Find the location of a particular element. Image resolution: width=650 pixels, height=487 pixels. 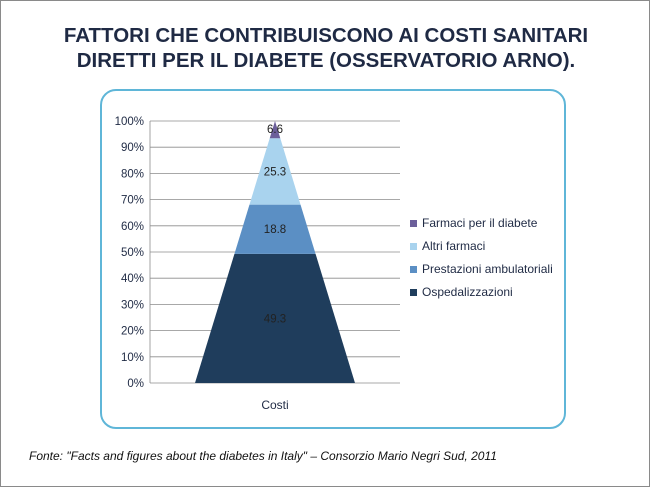

y-tick-label: 20% is located at coordinates (132, 332).